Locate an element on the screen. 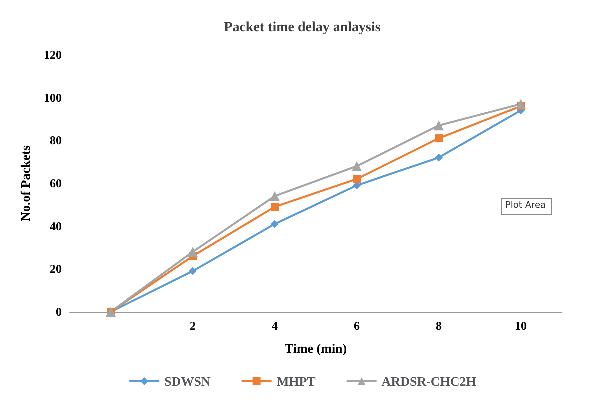 The width and height of the screenshot is (605, 409). x-tick-label: 8 is located at coordinates (439, 326).